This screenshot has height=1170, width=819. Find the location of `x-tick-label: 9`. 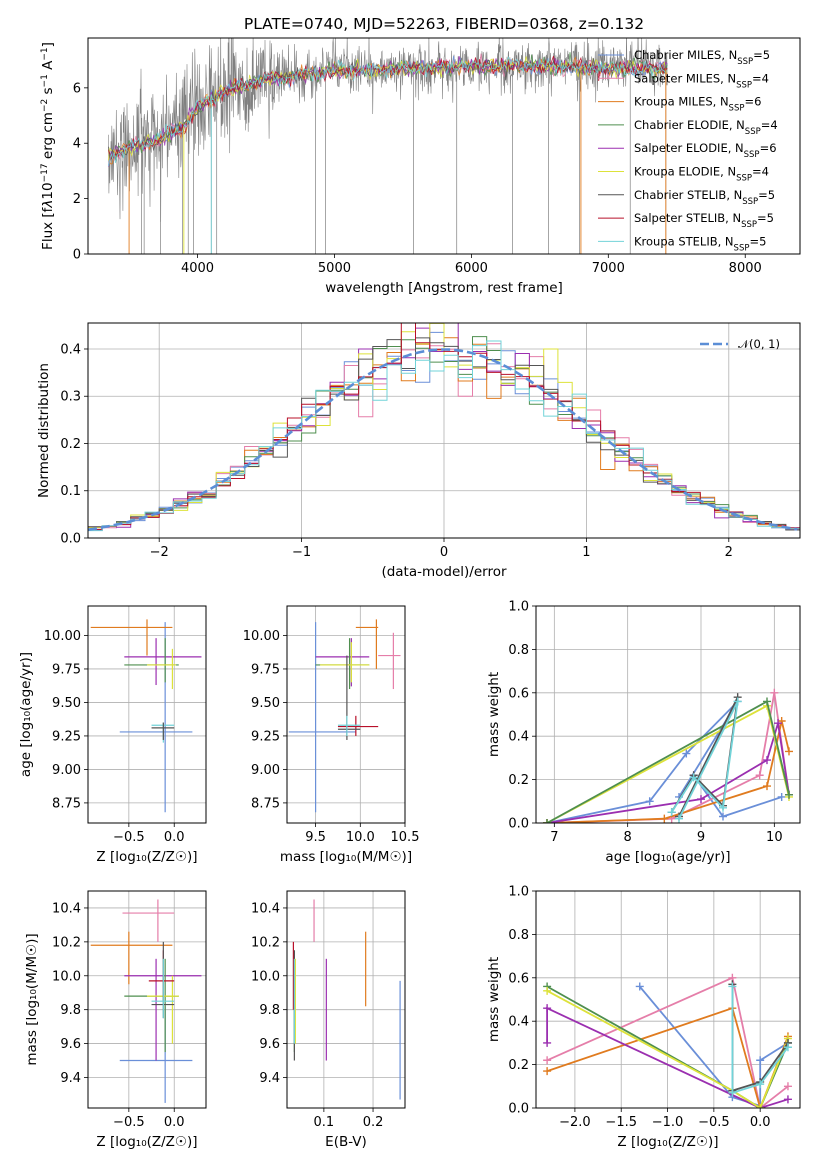

x-tick-label: 9 is located at coordinates (701, 837).